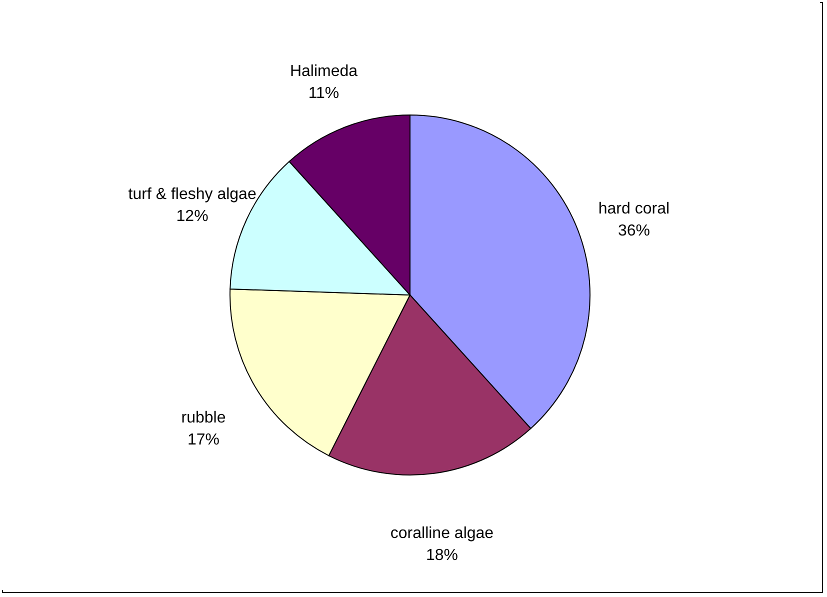 Image resolution: width=827 pixels, height=597 pixels. What do you see at coordinates (634, 231) in the screenshot?
I see `data-label: 36%` at bounding box center [634, 231].